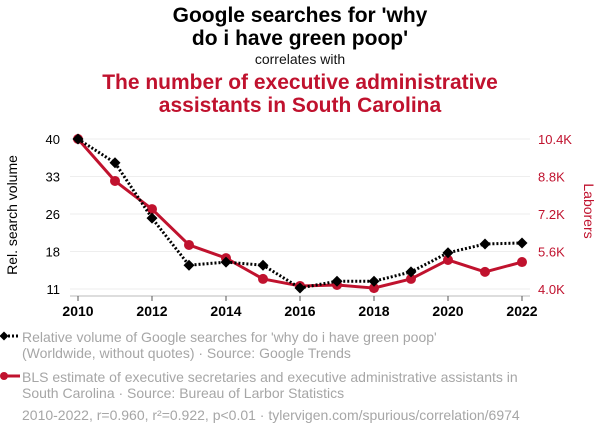 The width and height of the screenshot is (600, 436). Describe the element at coordinates (300, 38) in the screenshot. I see `chart-title-line2: do i have green poop'` at that location.